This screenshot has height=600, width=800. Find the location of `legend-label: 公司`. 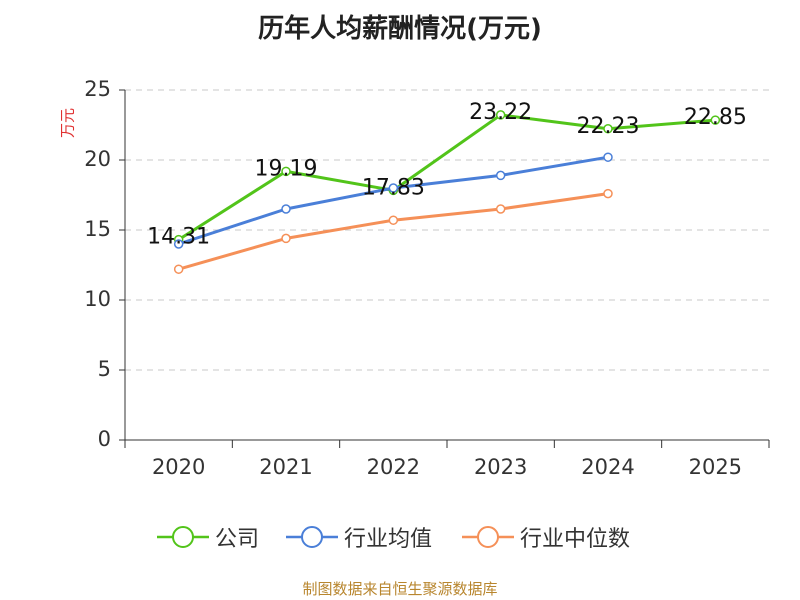

legend-label: 公司 is located at coordinates (237, 539).